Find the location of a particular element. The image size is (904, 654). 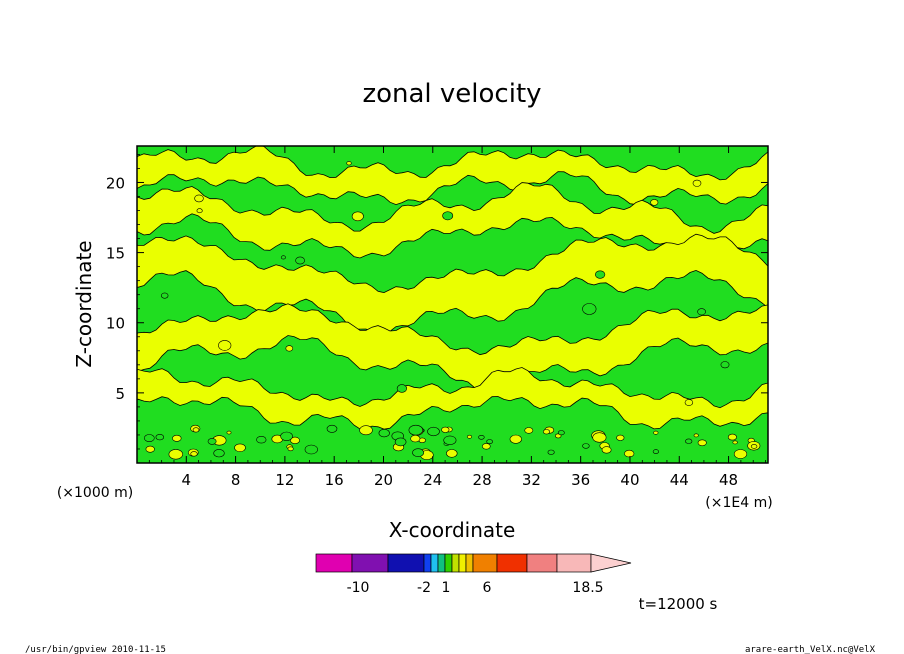

x-tick-label: 28 is located at coordinates (482, 480).